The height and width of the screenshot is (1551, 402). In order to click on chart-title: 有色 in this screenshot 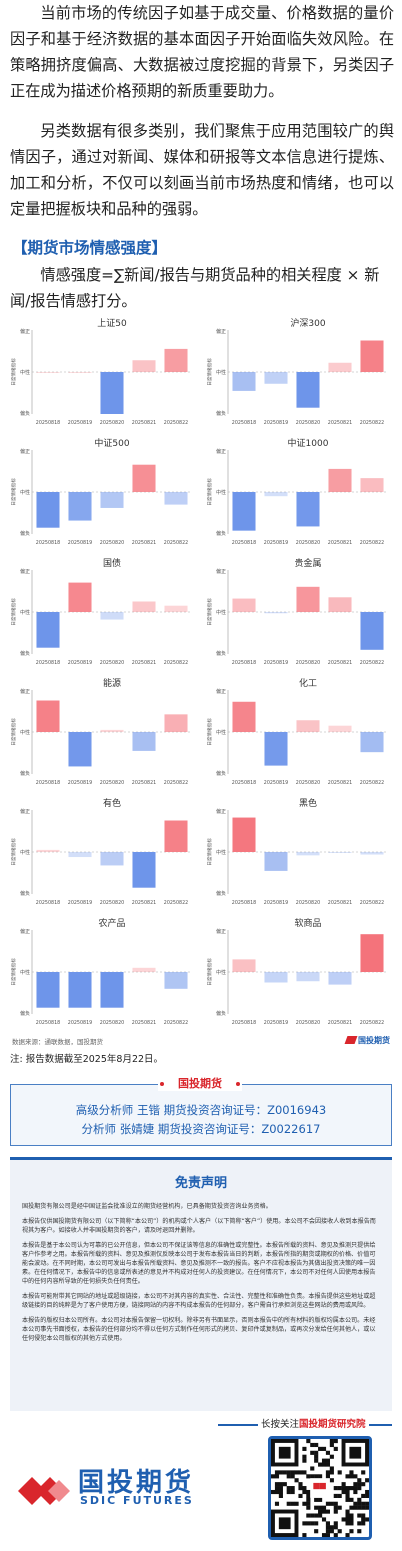, I will do `click(112, 803)`.